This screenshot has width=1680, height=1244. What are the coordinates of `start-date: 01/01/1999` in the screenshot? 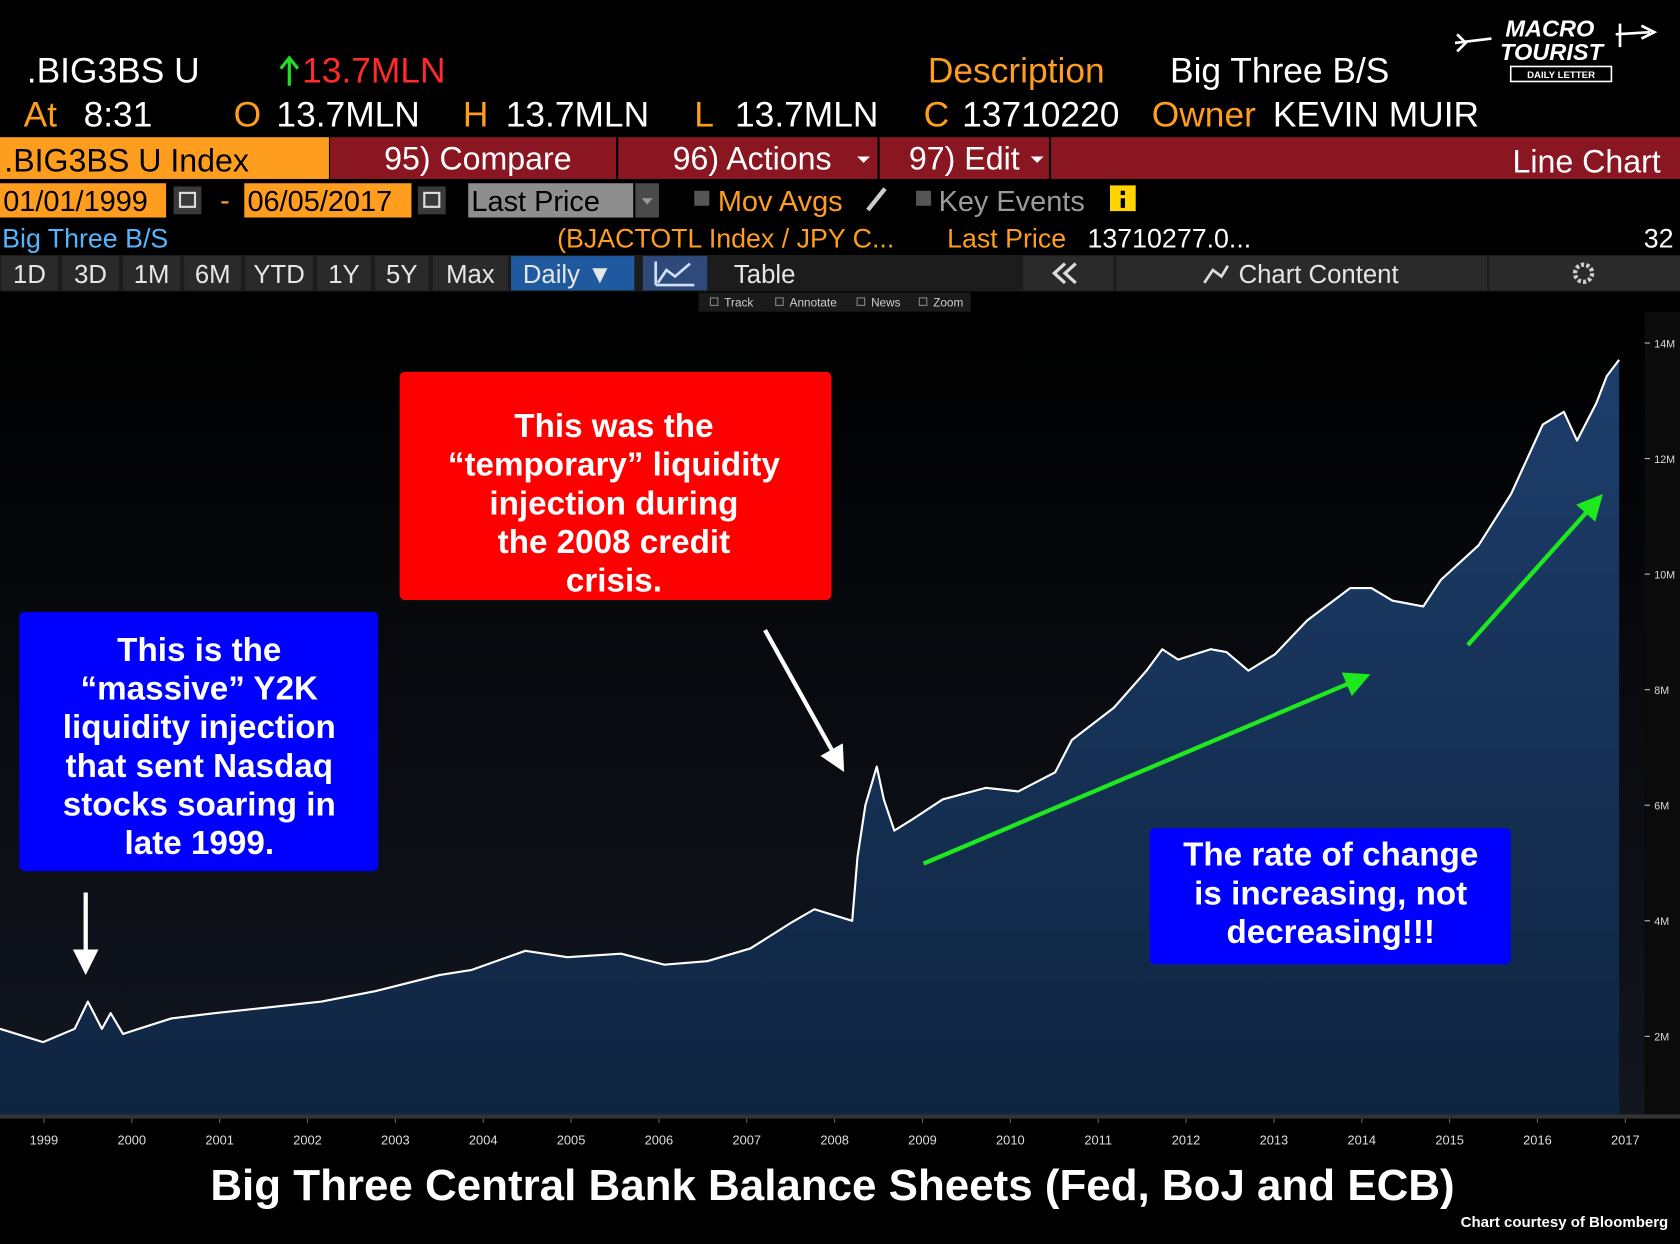 It's located at (75, 202).